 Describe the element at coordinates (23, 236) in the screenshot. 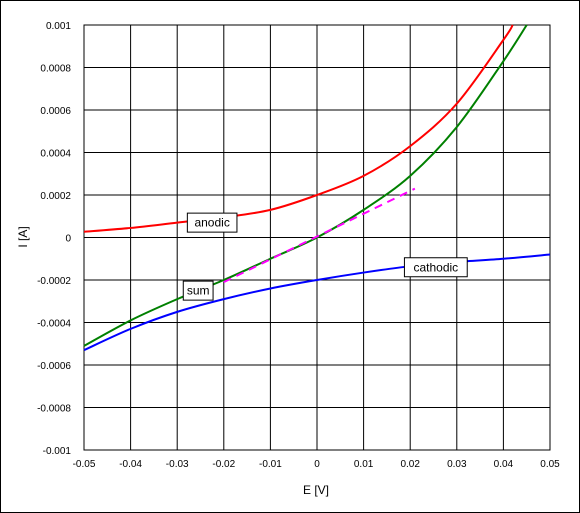

I see `y-axis-title: I [A]` at that location.